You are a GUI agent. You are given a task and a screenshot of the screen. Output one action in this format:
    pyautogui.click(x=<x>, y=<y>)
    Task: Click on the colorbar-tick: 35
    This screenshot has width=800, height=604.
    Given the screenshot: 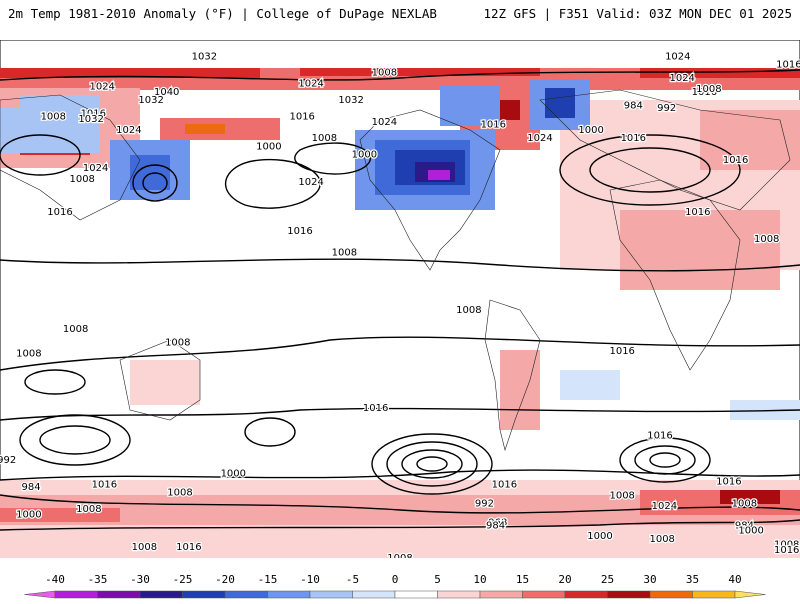 What is the action you would take?
    pyautogui.click(x=692, y=579)
    